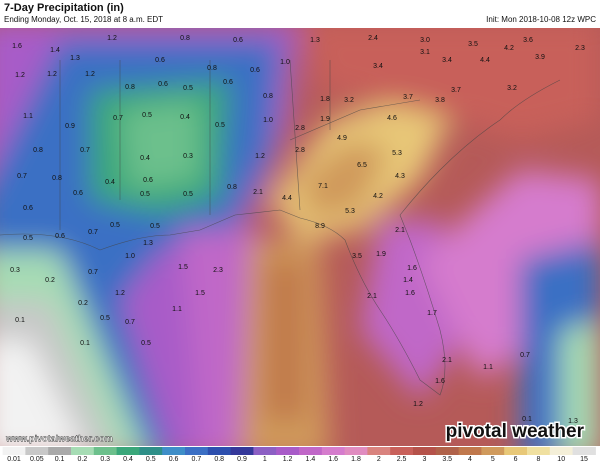 The image size is (600, 469). I want to click on colorbar-label: 0.05, so click(37, 459).